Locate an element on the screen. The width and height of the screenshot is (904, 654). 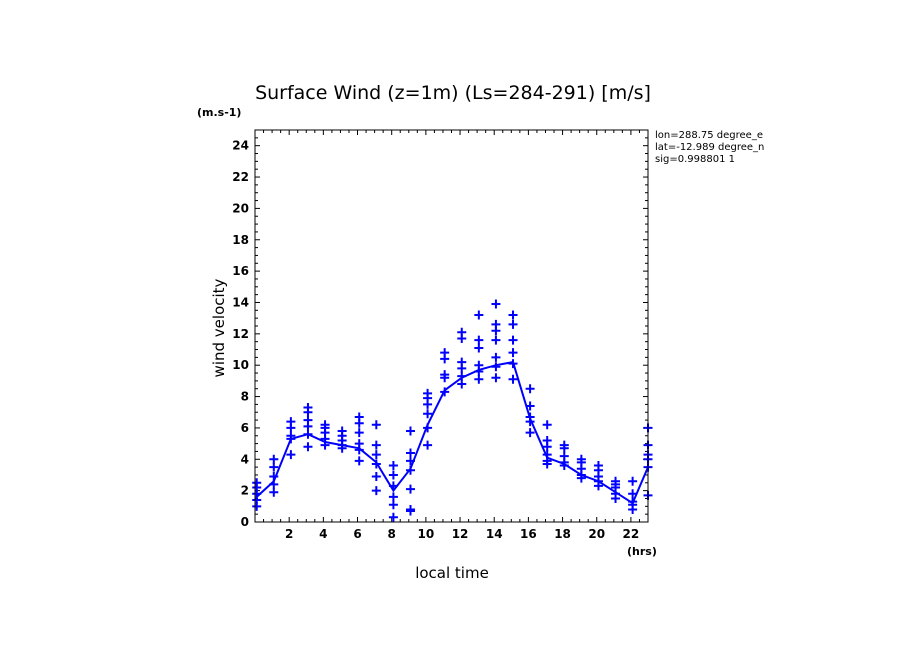
info-line: sig=0.998801 1 is located at coordinates (695, 159).